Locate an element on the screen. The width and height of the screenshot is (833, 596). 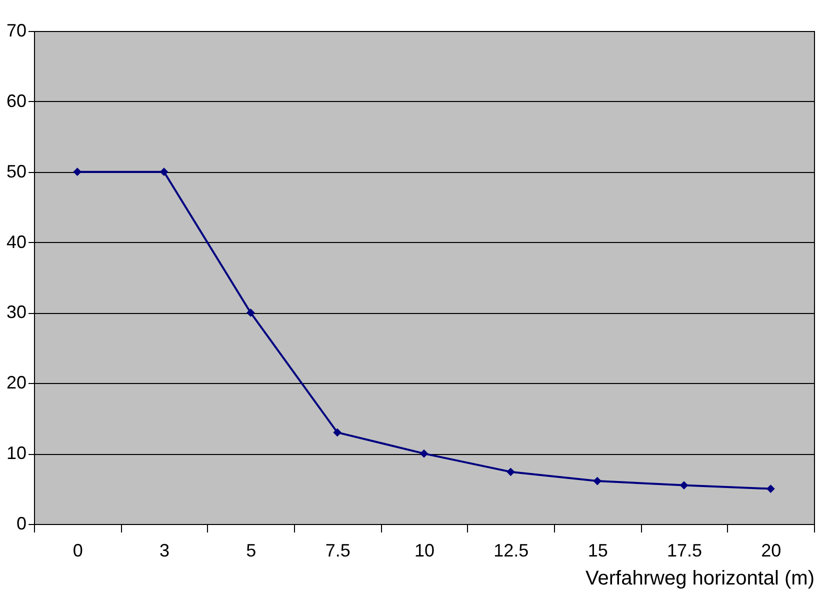
y-tick-label: 10 is located at coordinates (16, 453).